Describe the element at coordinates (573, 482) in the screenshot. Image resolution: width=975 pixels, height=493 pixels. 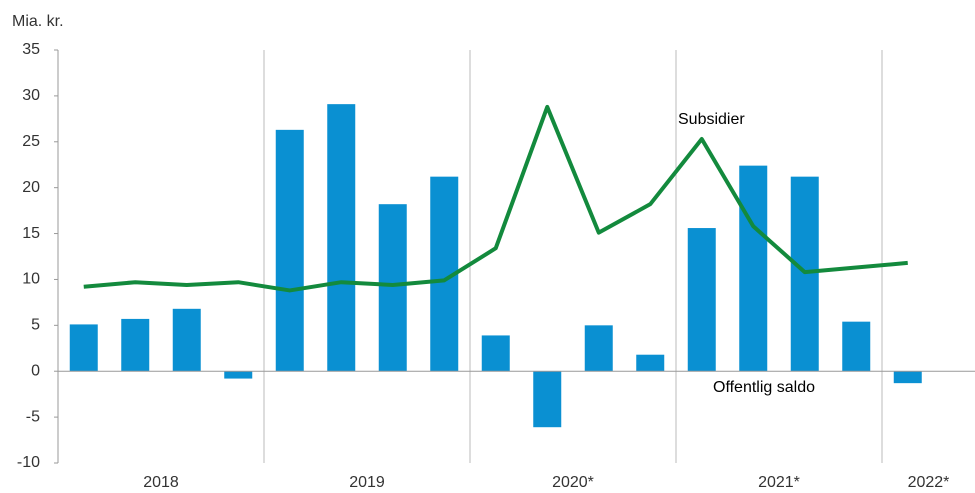
I see `x-tick-label: 2020*` at that location.